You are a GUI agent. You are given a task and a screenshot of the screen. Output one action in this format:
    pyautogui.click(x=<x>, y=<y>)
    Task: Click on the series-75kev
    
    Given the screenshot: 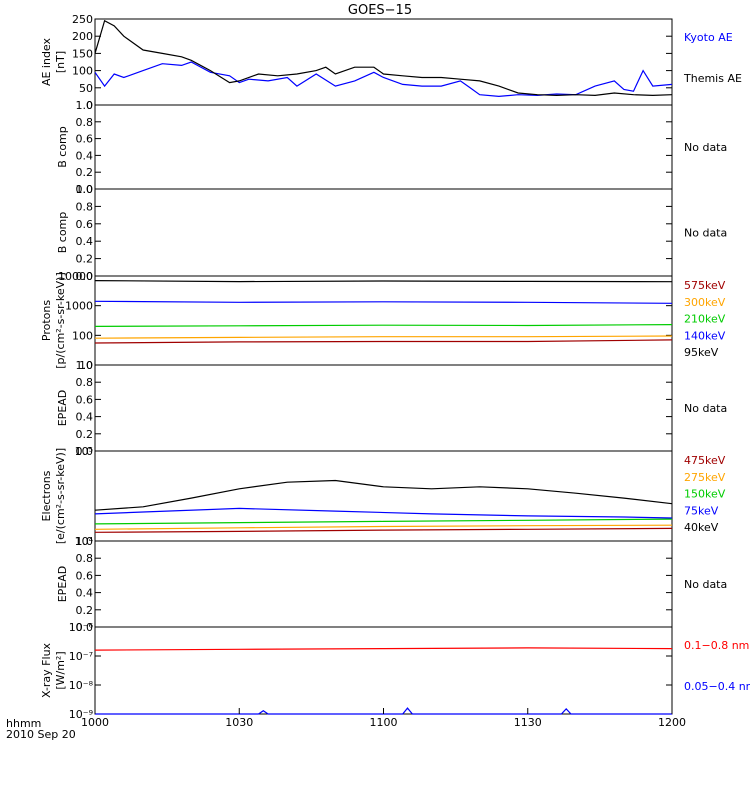 What is the action you would take?
    pyautogui.click(x=383, y=513)
    